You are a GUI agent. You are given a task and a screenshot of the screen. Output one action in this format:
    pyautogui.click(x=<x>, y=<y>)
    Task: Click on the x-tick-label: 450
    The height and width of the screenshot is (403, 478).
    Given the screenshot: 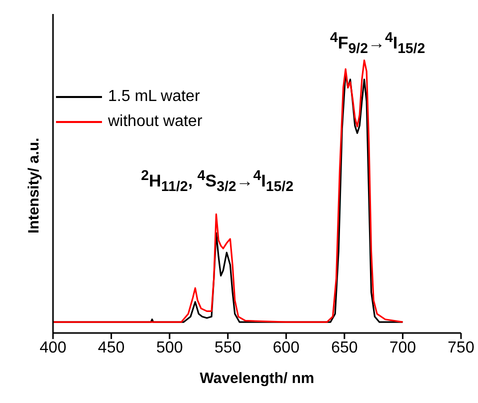 What is the action you would take?
    pyautogui.click(x=111, y=347)
    